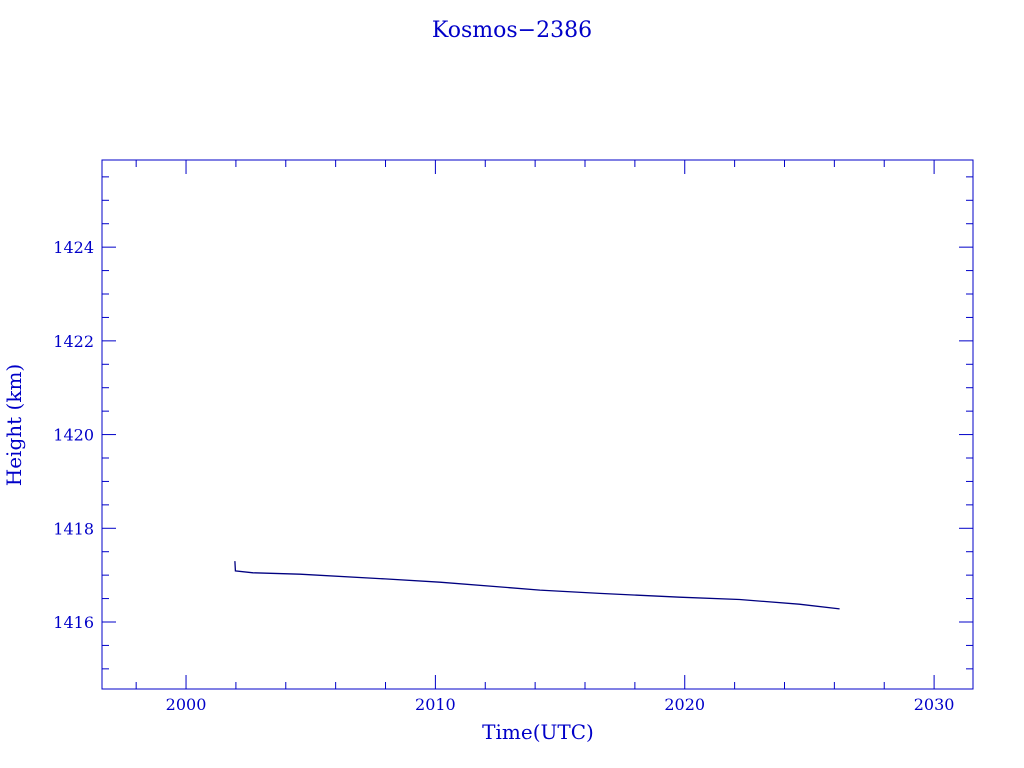  What do you see at coordinates (684, 704) in the screenshot?
I see `x-tick-label: 2020` at bounding box center [684, 704].